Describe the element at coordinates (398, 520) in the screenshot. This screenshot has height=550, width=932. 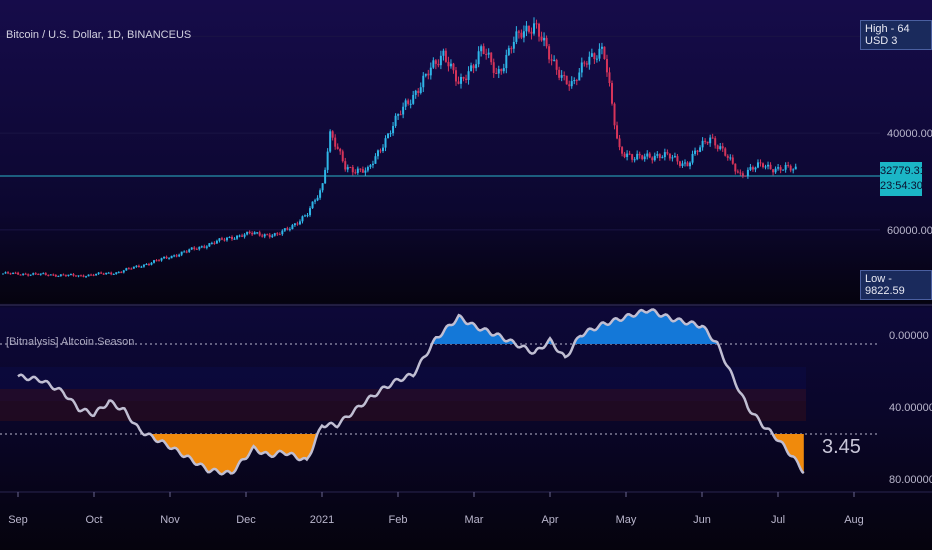
I see `time-tick-label: Feb` at that location.